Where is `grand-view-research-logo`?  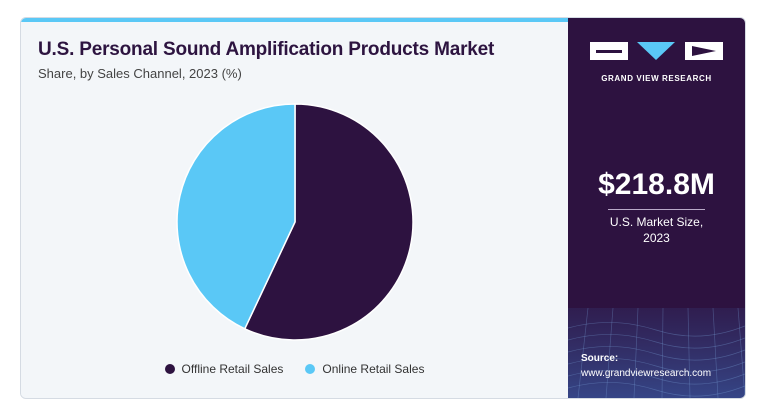 grand-view-research-logo is located at coordinates (656, 51).